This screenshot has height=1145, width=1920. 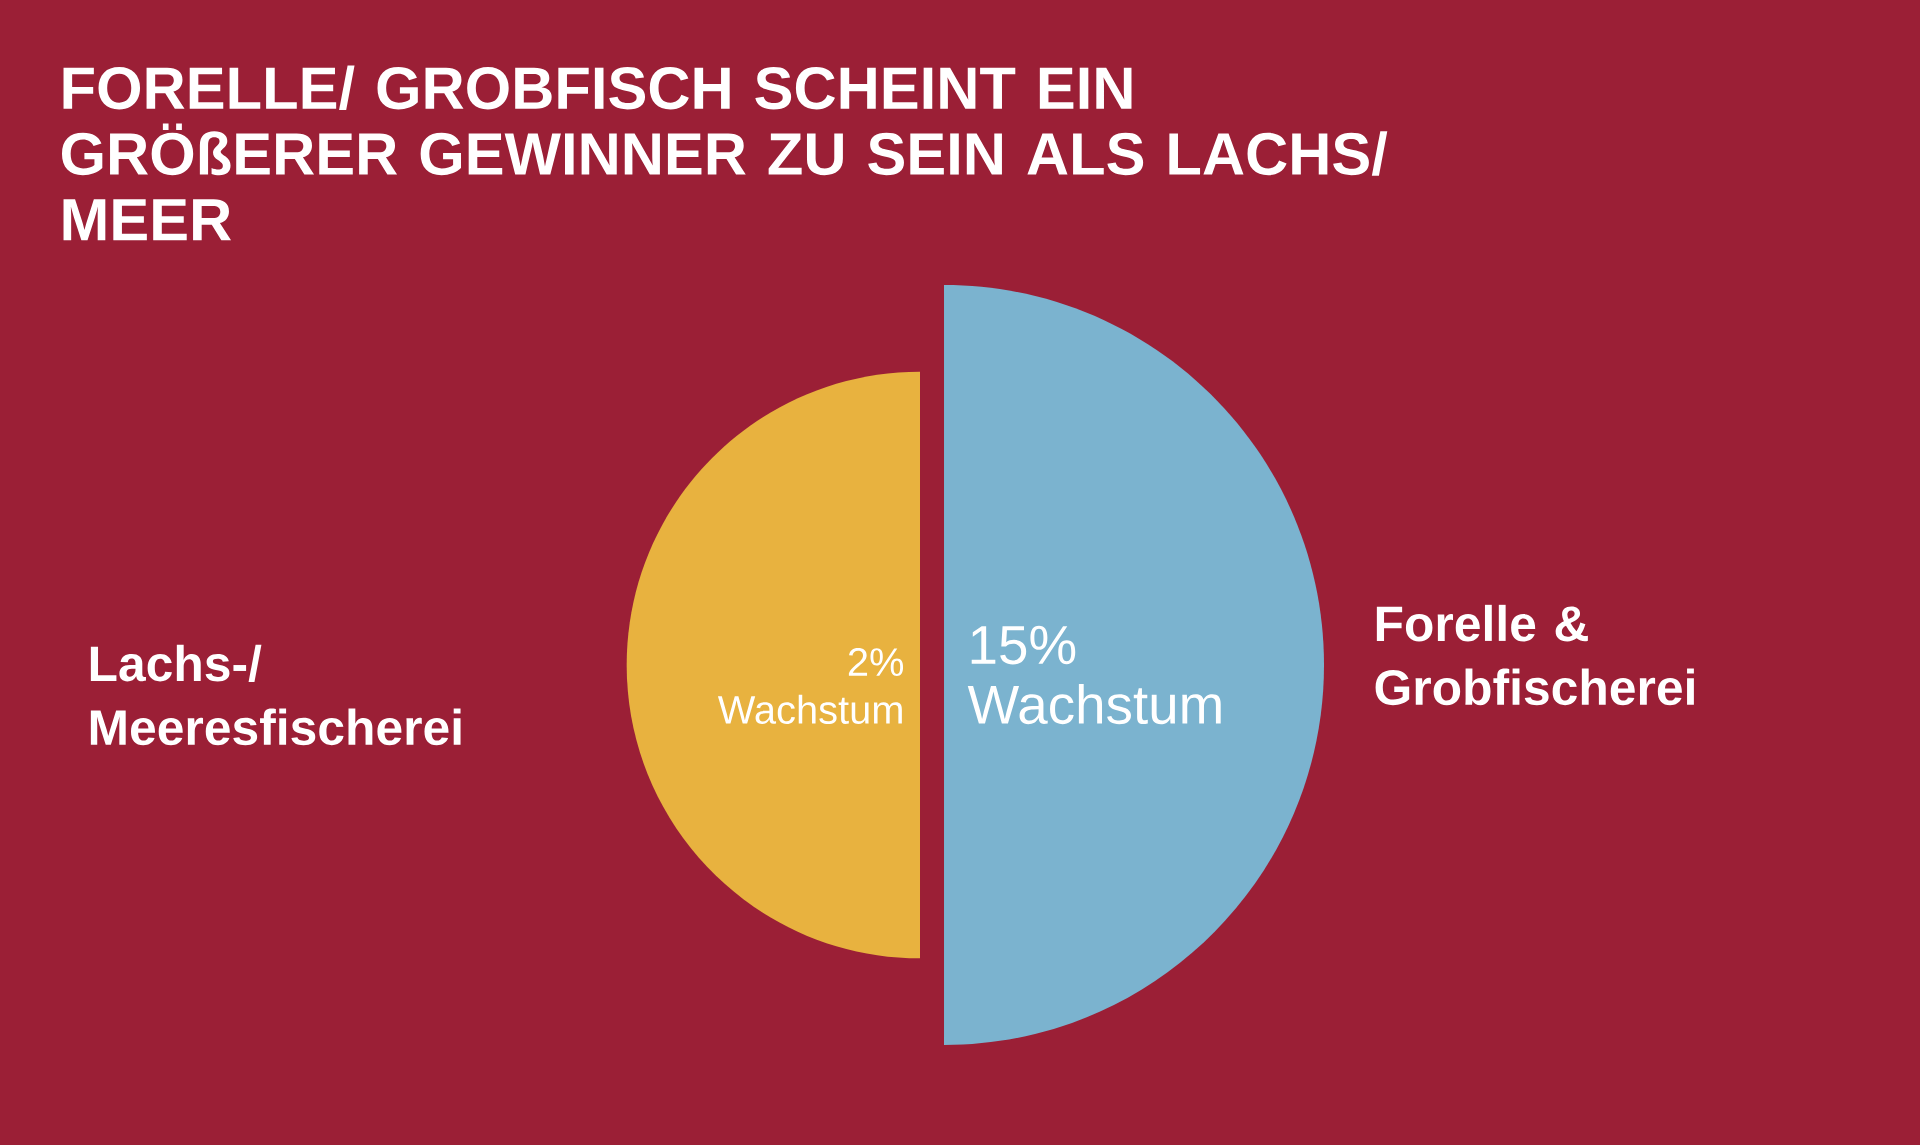 I want to click on text: FORELLE/ GROBFISCH SCHEINT EIN GRÖßERER GEWINNER ZU SEIN ALS LACHS/ MEER, so click(x=724, y=153).